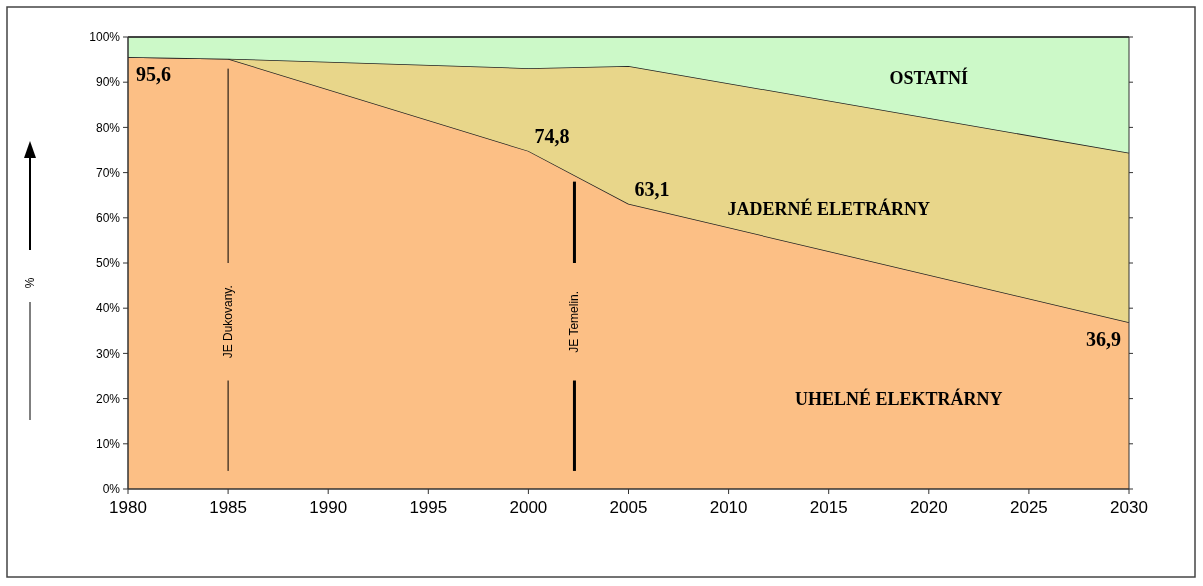  Describe the element at coordinates (108, 218) in the screenshot. I see `y-tick-label: 60%` at that location.